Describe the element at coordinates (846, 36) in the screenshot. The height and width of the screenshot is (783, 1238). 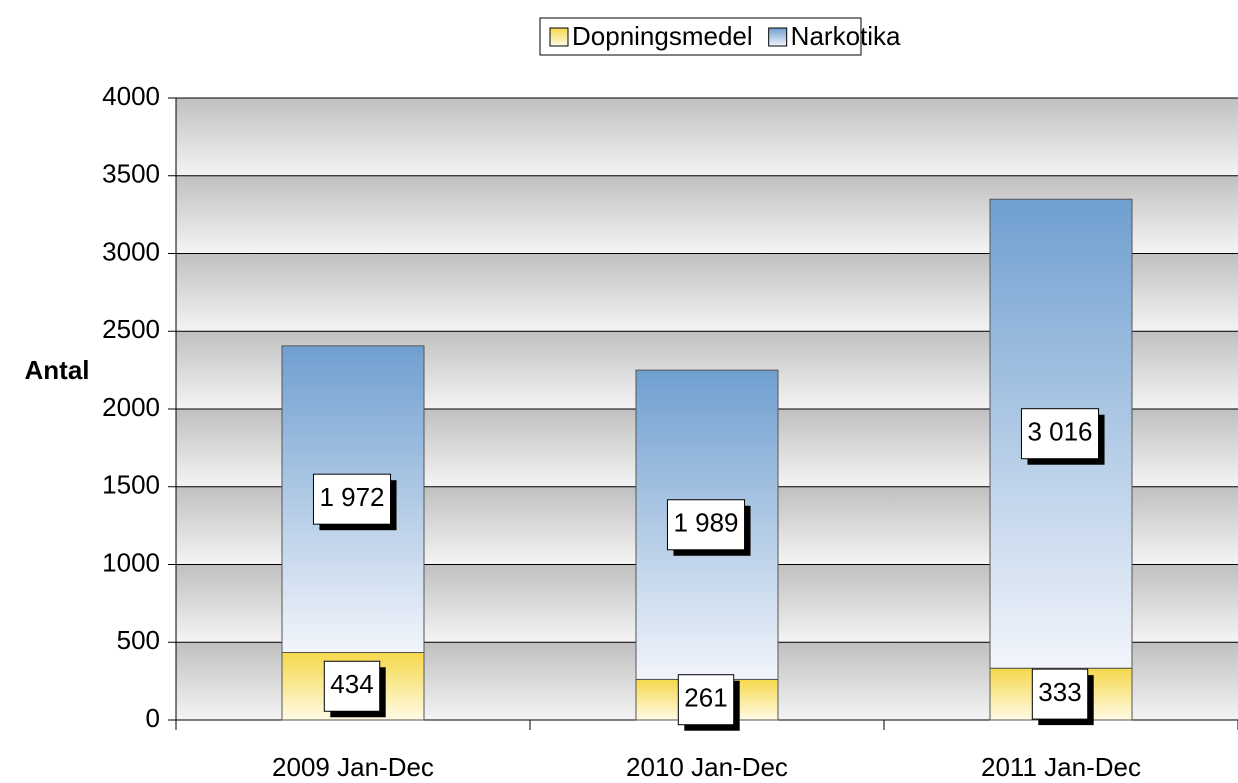
I see `legend-label: Narkotika` at that location.